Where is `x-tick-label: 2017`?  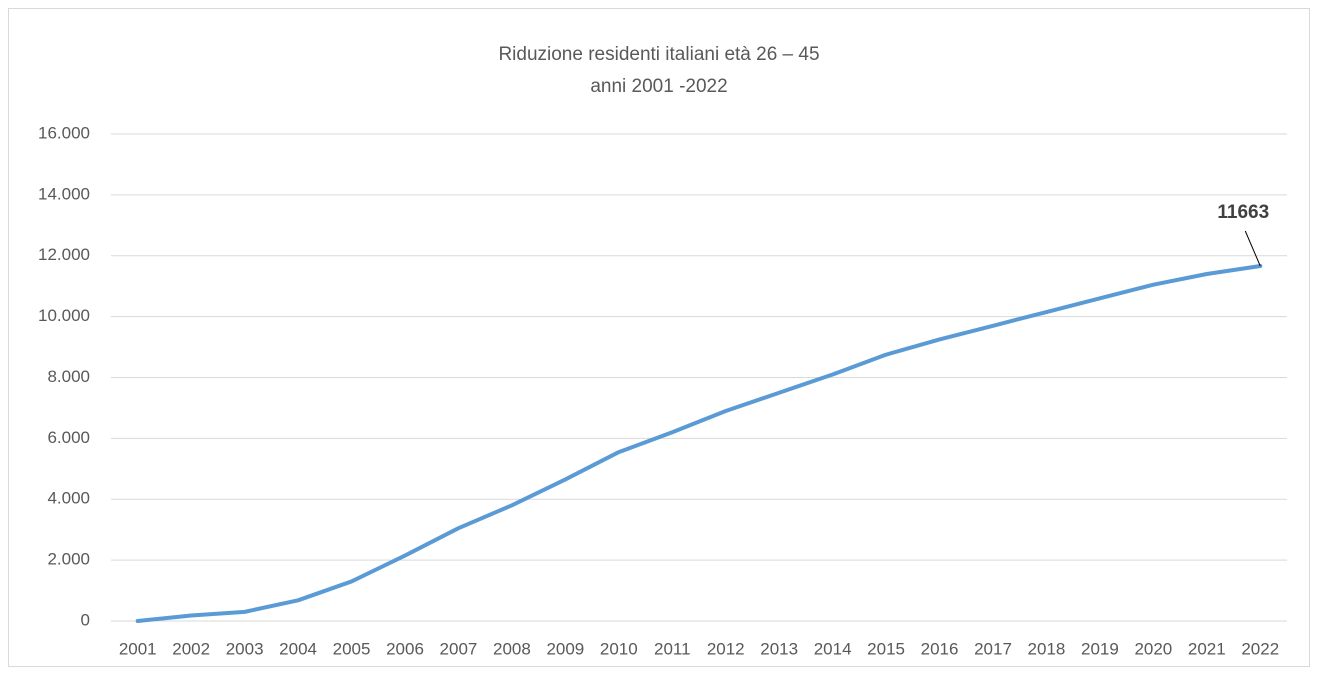 x-tick-label: 2017 is located at coordinates (993, 648).